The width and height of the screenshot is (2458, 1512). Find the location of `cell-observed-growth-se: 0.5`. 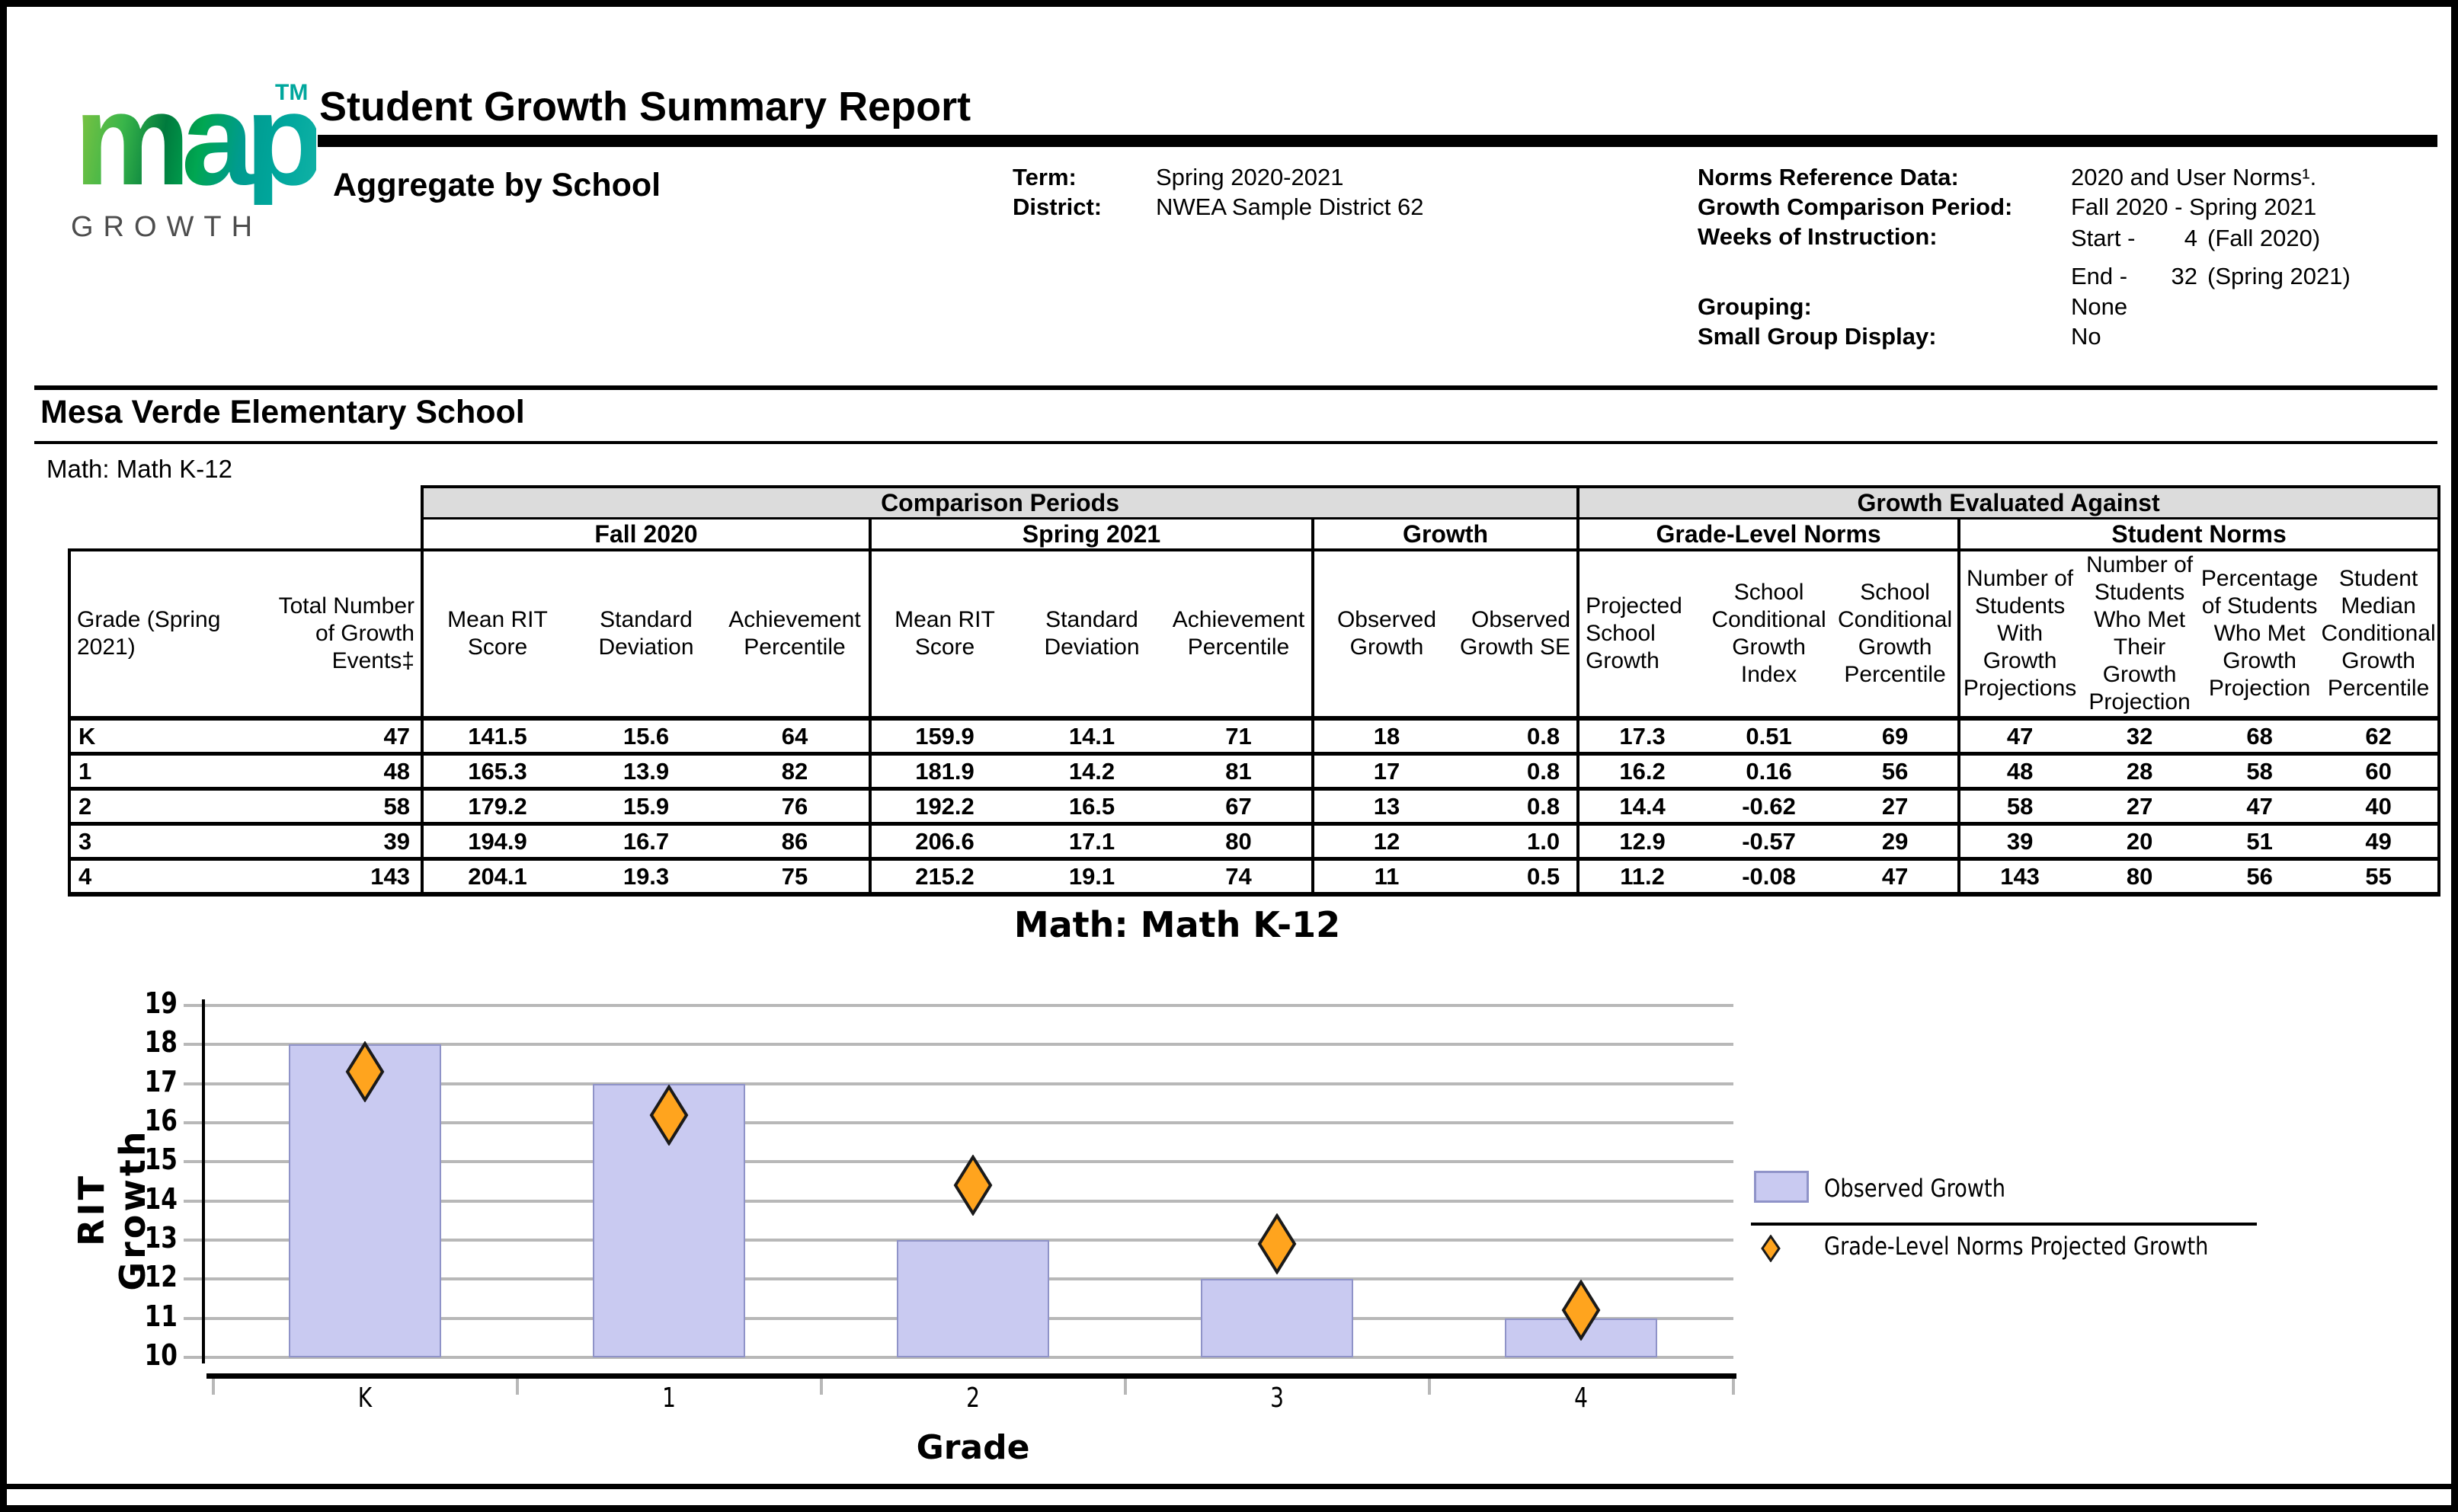

cell-observed-growth-se: 0.5 is located at coordinates (1520, 878).